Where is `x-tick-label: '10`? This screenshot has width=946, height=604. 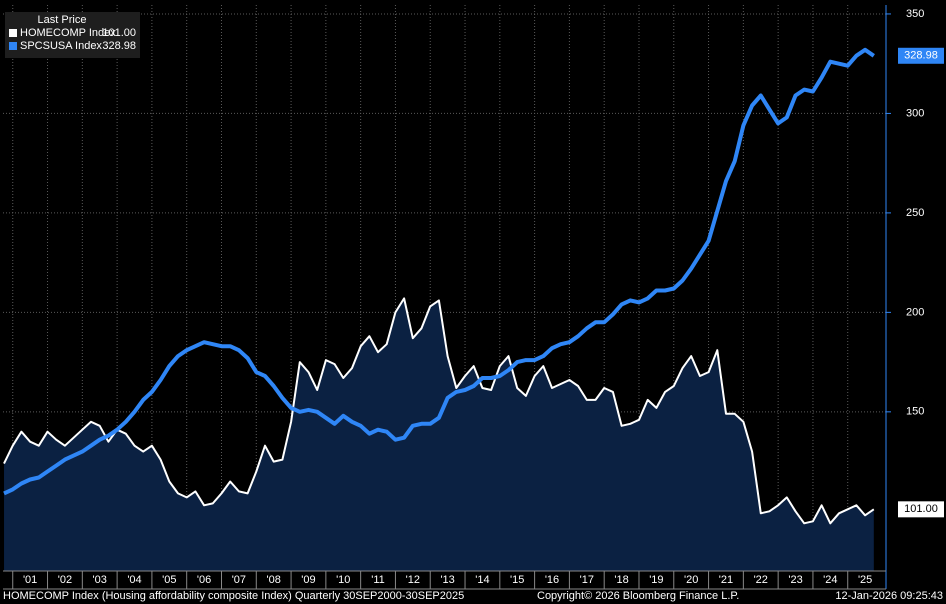
x-tick-label: '10 is located at coordinates (343, 580).